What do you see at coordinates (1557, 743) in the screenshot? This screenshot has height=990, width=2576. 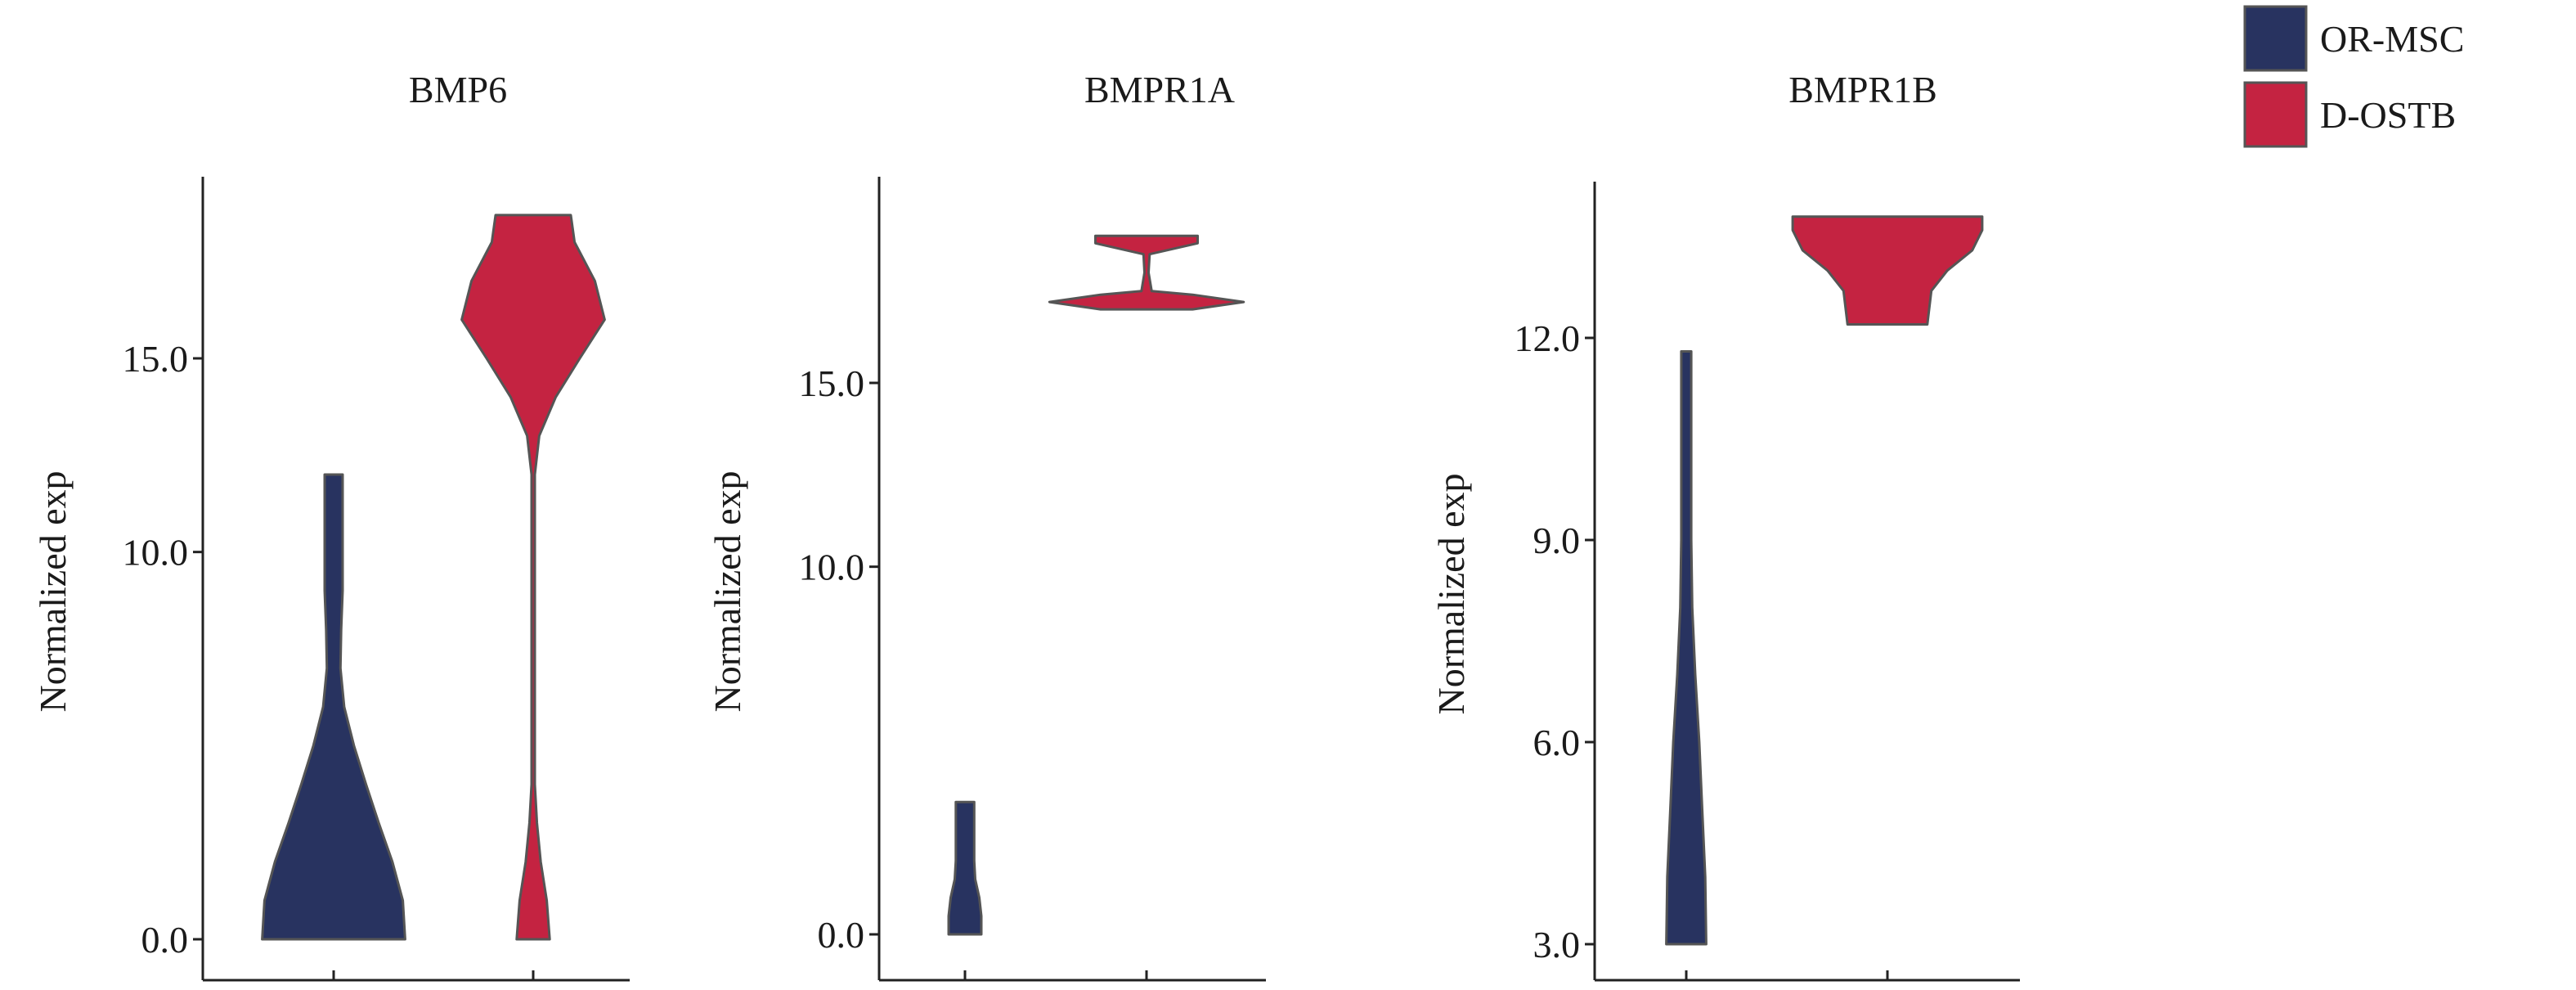 I see `y-tick-label: 6.0` at bounding box center [1557, 743].